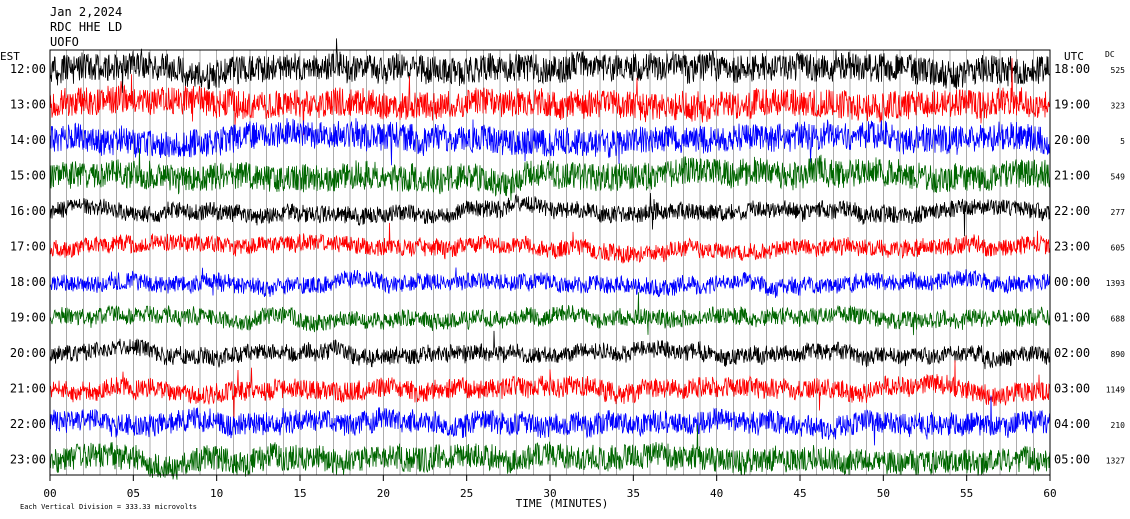 The width and height of the screenshot is (1130, 519). Describe the element at coordinates (716, 493) in the screenshot. I see `x-tick-label: 40` at that location.